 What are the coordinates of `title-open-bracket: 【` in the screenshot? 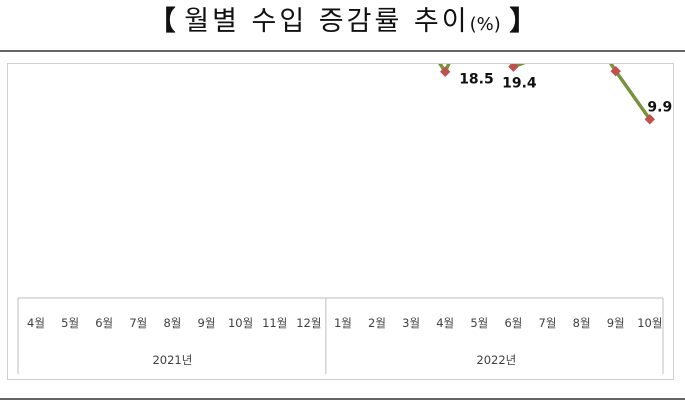 It's located at (162, 21).